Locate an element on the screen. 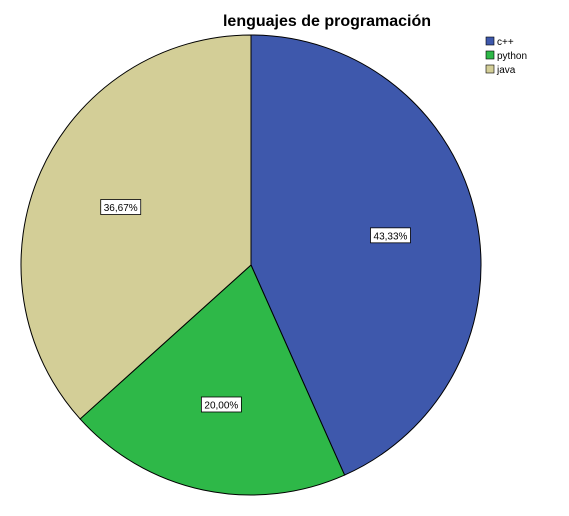  legend: c++ python java is located at coordinates (506, 56).